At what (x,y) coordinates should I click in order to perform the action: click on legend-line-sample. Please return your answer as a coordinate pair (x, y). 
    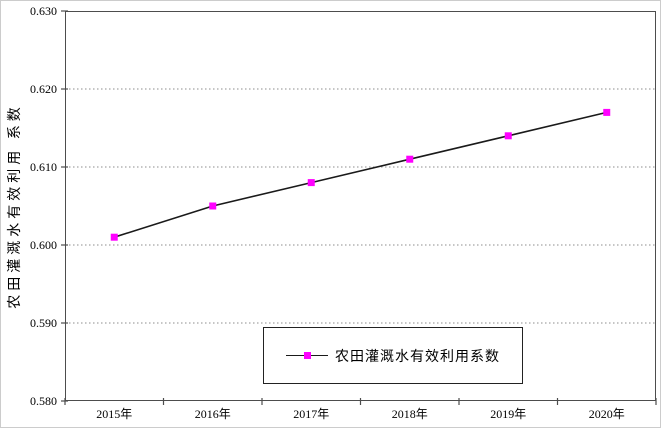
    Looking at the image, I should click on (307, 355).